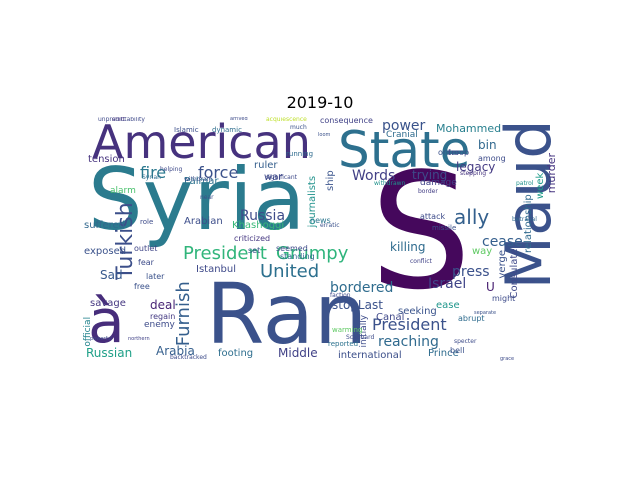 This screenshot has width=640, height=480. What do you see at coordinates (287, 313) in the screenshot?
I see `cloud-word: Ran` at bounding box center [287, 313].